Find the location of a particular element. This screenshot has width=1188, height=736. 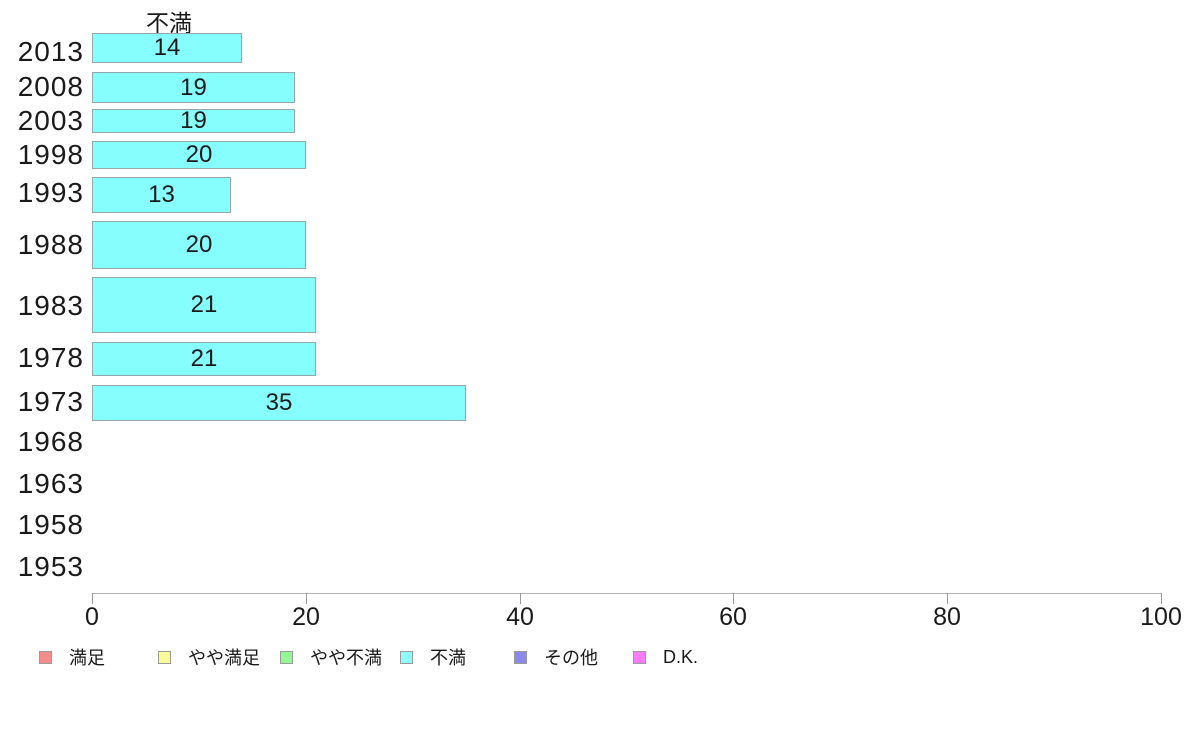

x-axis-tick-label: 40 is located at coordinates (520, 617).